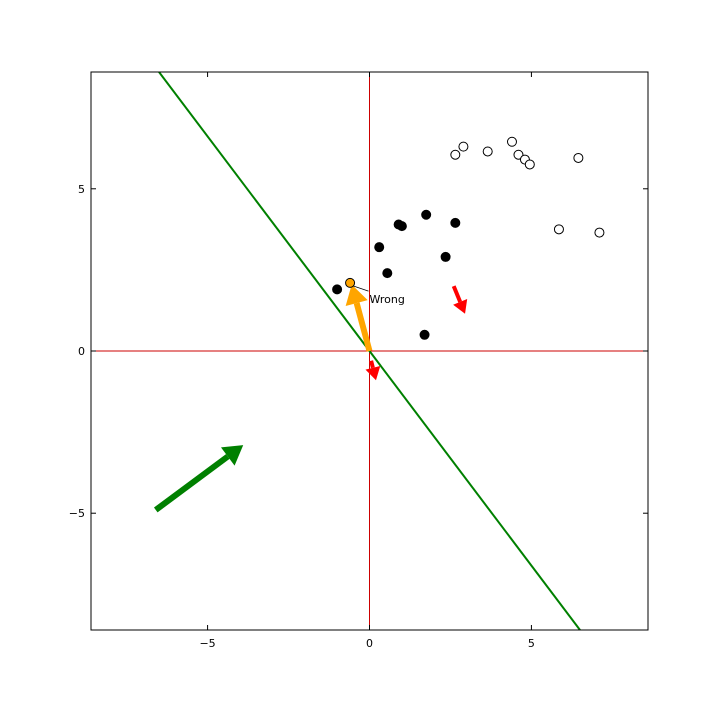 The height and width of the screenshot is (724, 720). What do you see at coordinates (356, 295) in the screenshot?
I see `update-arrow-orange-head` at bounding box center [356, 295].